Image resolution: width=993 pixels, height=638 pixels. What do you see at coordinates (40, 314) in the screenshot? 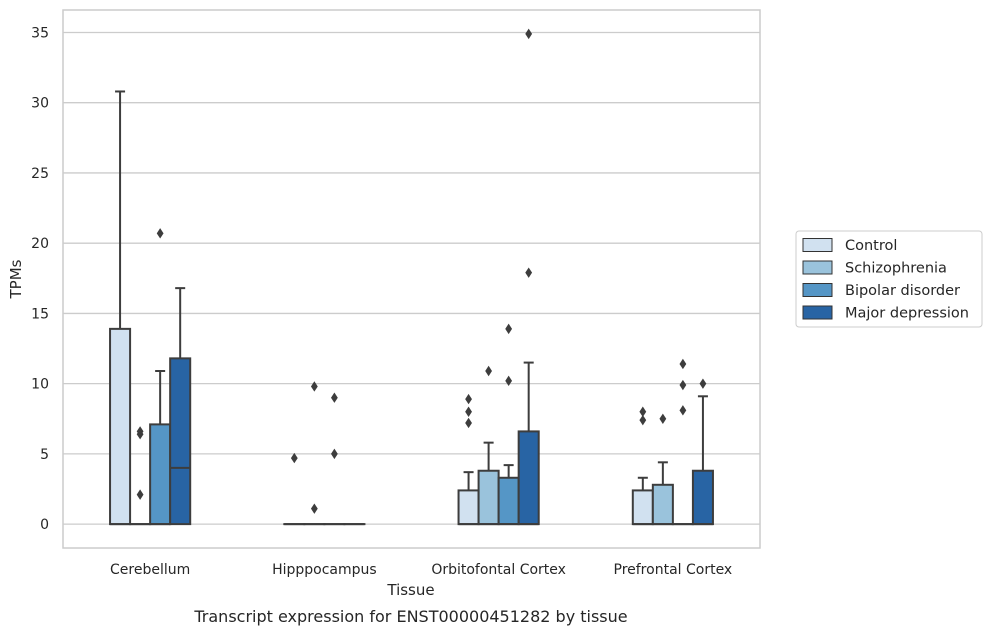
I see `y-tick-label: 15` at bounding box center [40, 314].